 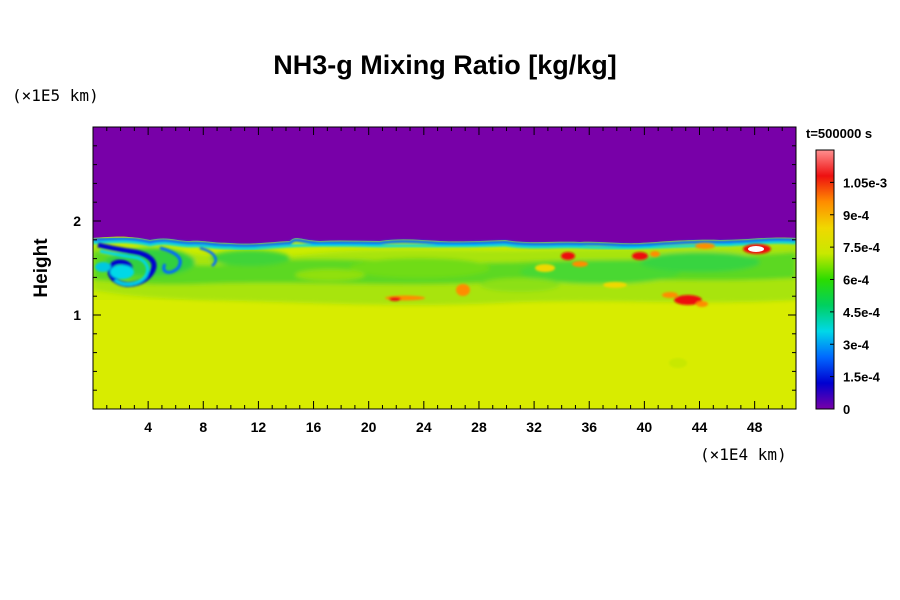 I want to click on turbulent-band, so click(x=444, y=274).